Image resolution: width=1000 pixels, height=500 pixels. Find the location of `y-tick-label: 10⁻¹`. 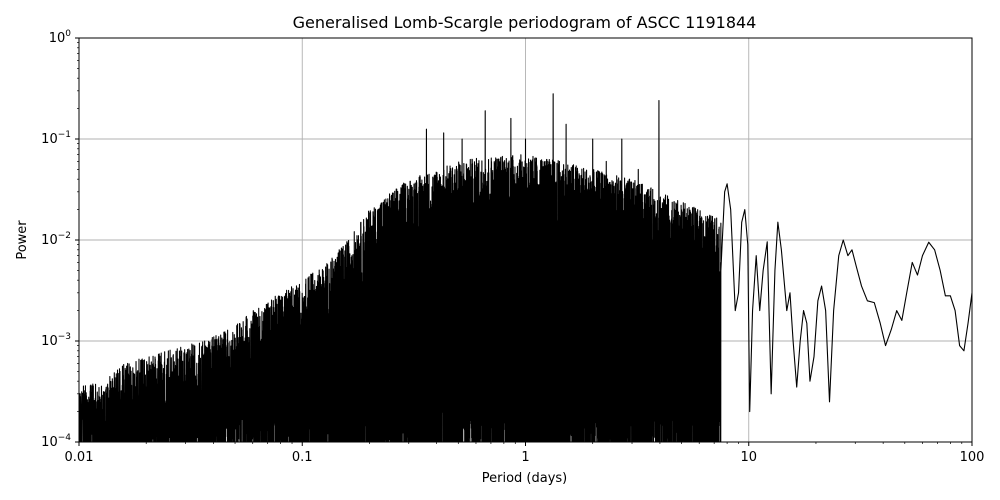

y-tick-label: 10⁻¹ is located at coordinates (56, 138).